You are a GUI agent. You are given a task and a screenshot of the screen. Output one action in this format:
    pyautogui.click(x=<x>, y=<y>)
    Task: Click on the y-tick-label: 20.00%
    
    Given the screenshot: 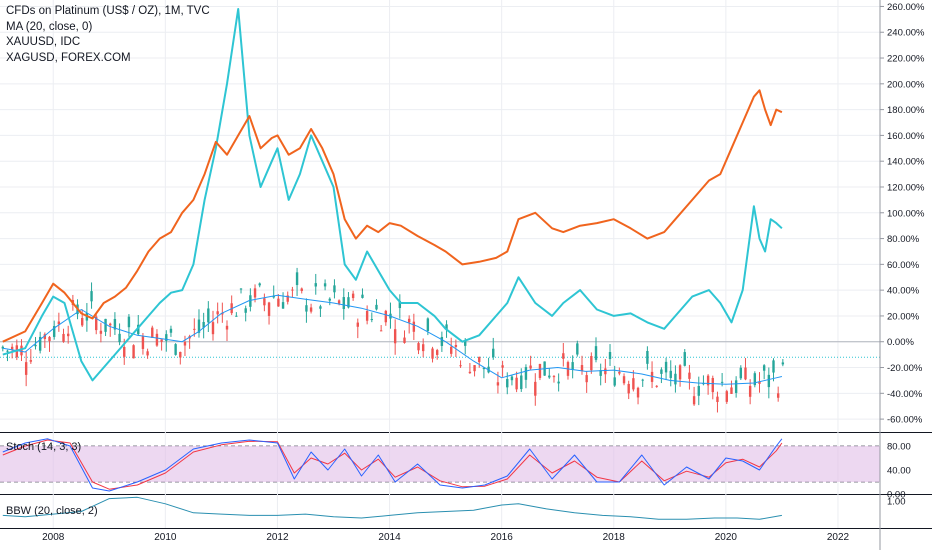 What is the action you would take?
    pyautogui.click(x=903, y=316)
    